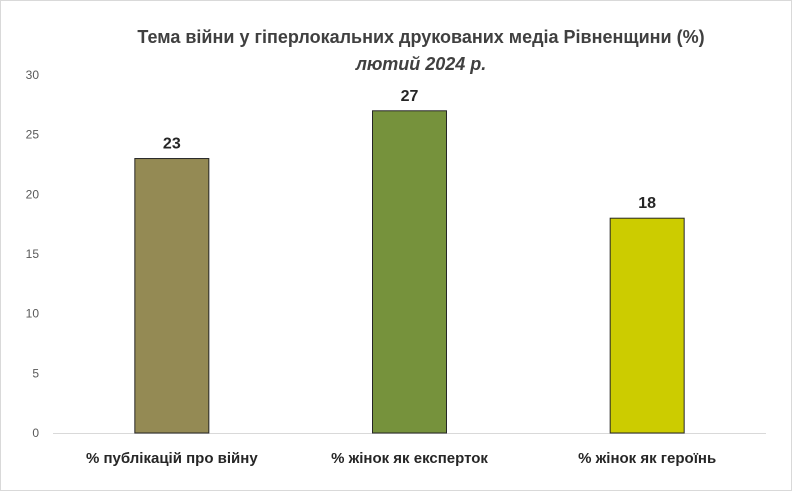  What do you see at coordinates (410, 96) in the screenshot?
I see `bar-value-label: 27` at bounding box center [410, 96].